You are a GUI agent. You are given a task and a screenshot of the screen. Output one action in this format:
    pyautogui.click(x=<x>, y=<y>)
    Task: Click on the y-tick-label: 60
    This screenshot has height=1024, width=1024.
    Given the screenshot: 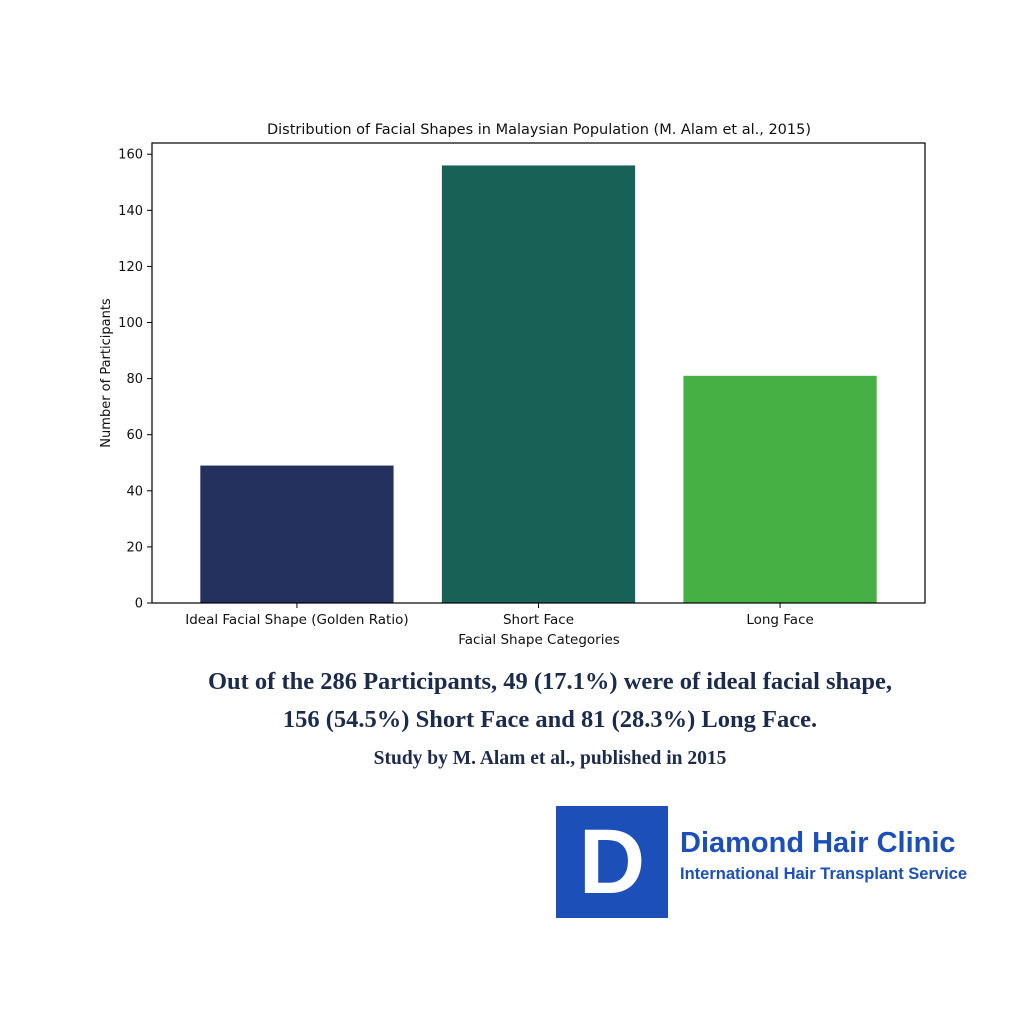 What is the action you would take?
    pyautogui.click(x=134, y=435)
    